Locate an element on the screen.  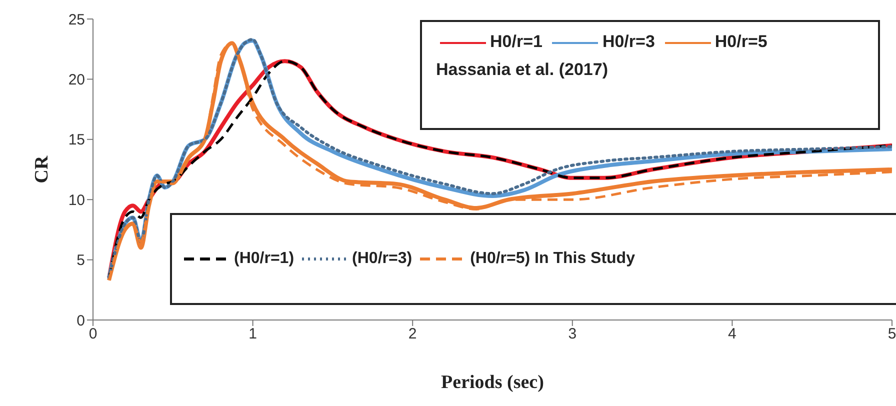
y-tick-label: 10 is located at coordinates (76, 200).